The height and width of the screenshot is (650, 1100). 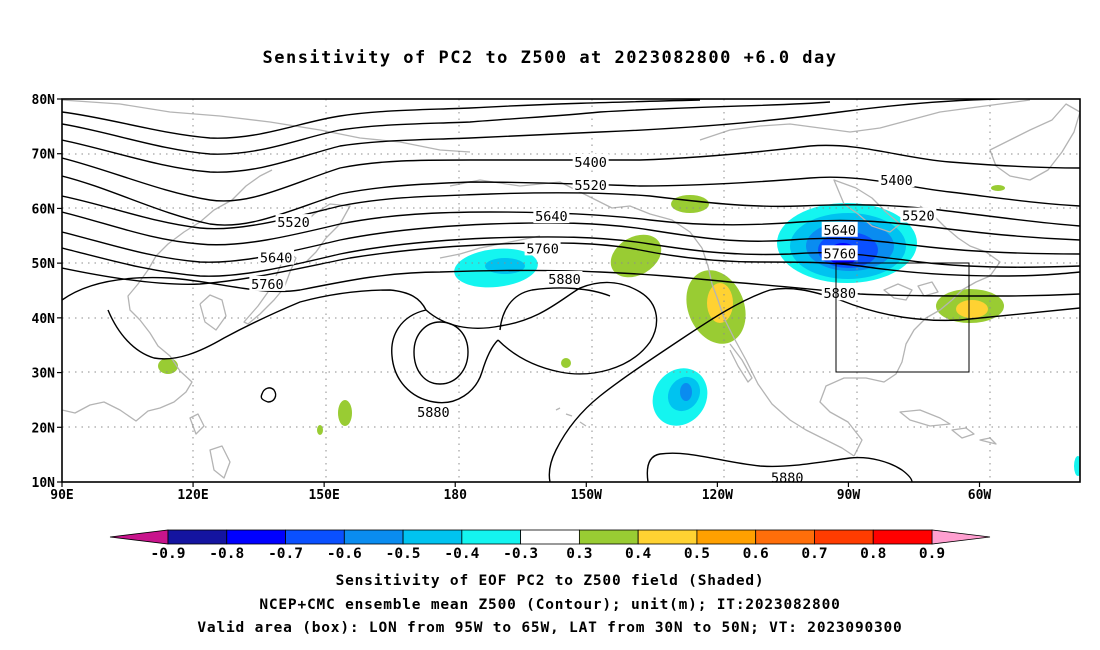 I want to click on y-tick-label: 50N, so click(x=44, y=264).